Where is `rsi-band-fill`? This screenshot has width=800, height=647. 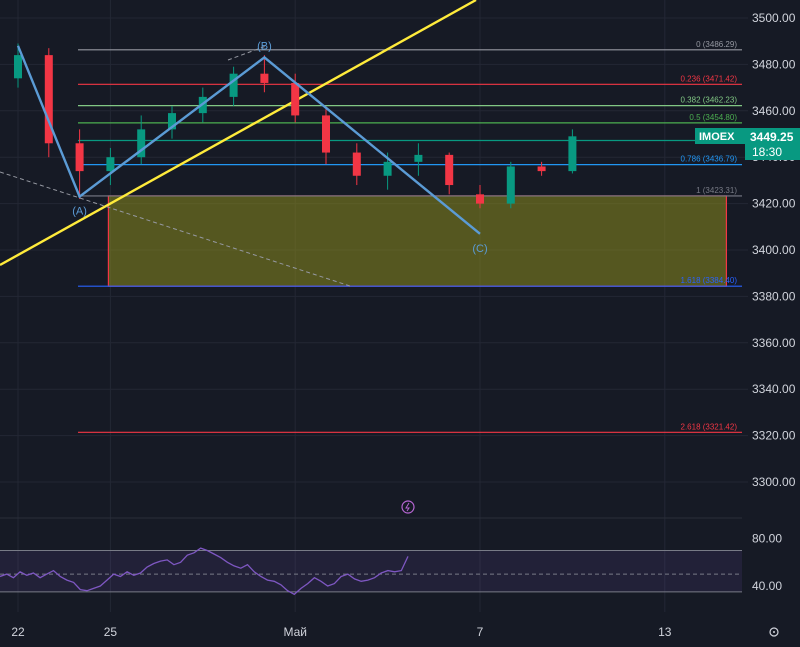 rsi-band-fill is located at coordinates (371, 571).